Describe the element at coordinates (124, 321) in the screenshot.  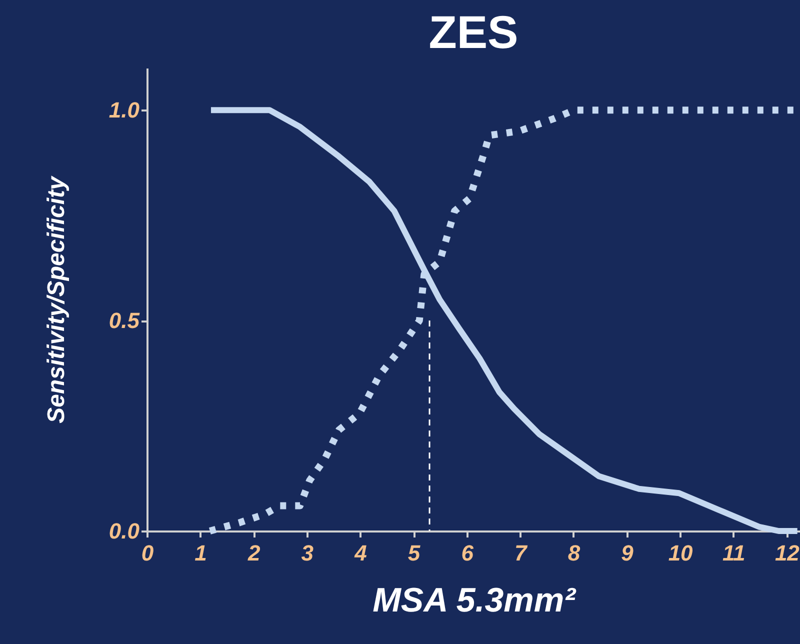
I see `y-tick-label: 0.5` at that location.